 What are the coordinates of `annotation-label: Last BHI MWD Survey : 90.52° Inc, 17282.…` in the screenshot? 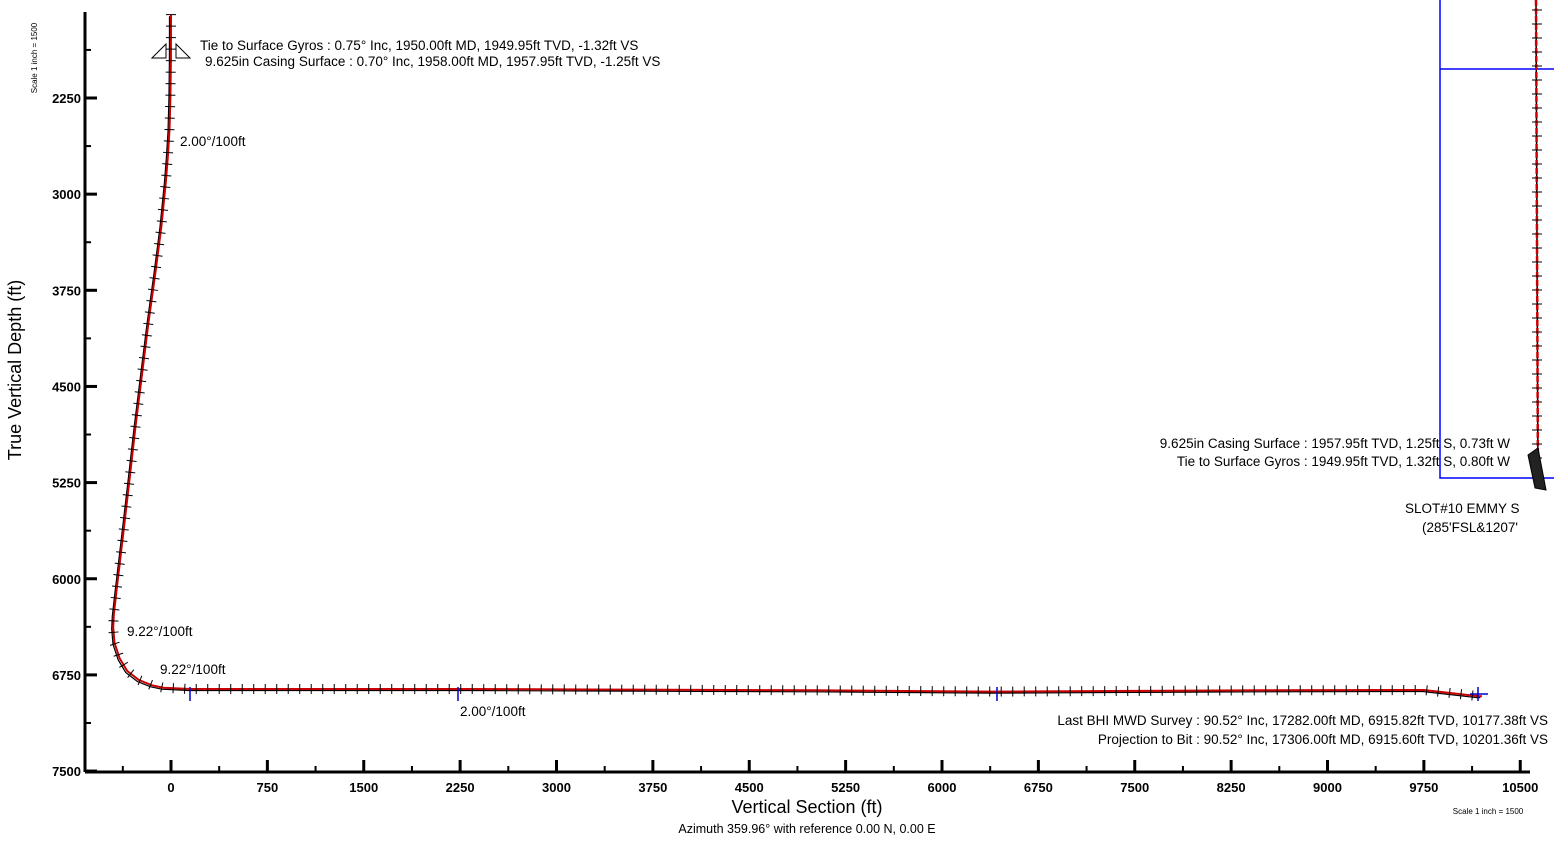 It's located at (1302, 720).